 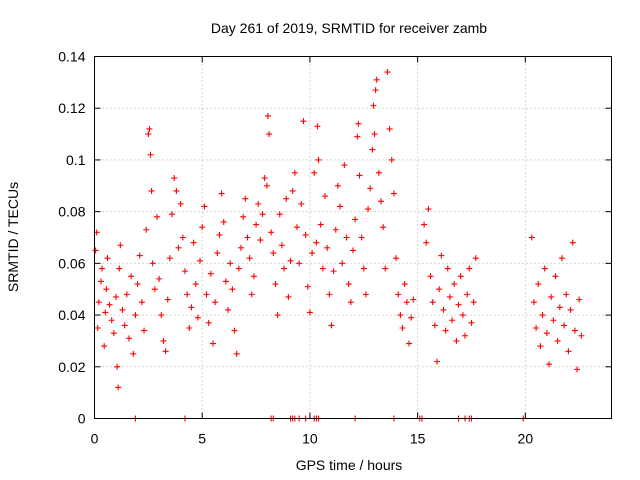 I want to click on y-tick-label: 0, so click(x=82, y=419).